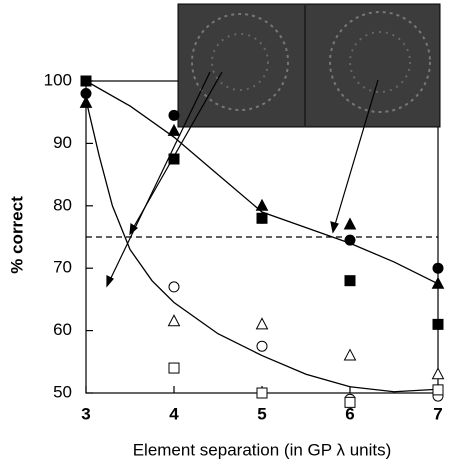 The height and width of the screenshot is (468, 457). What do you see at coordinates (85, 413) in the screenshot?
I see `x-tick-label: 3` at bounding box center [85, 413].